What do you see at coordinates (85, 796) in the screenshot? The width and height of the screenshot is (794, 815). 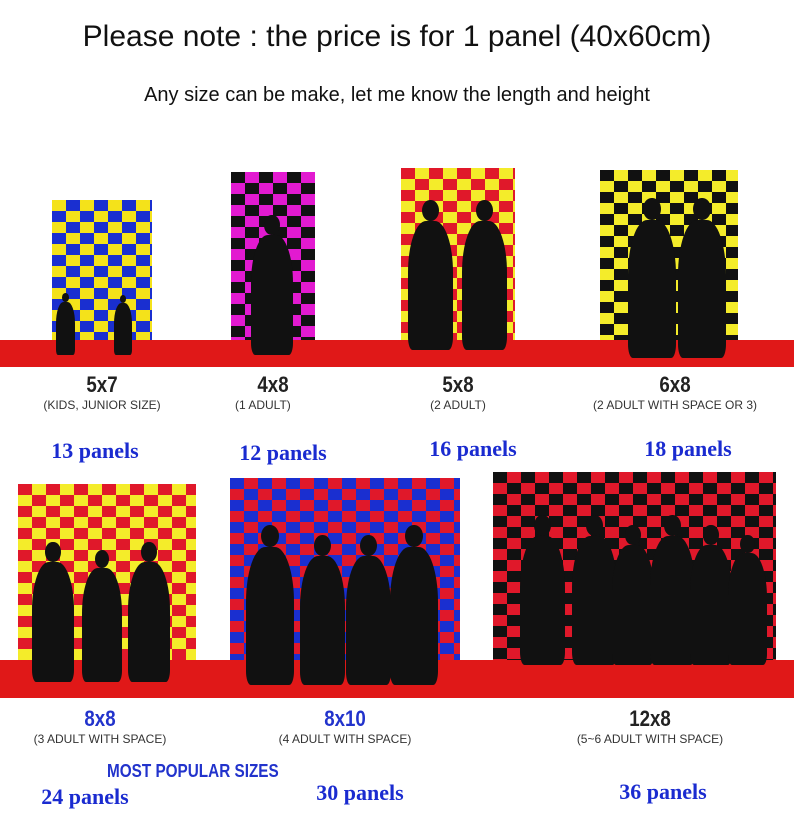 I see `panel-count: 24 panels` at bounding box center [85, 796].